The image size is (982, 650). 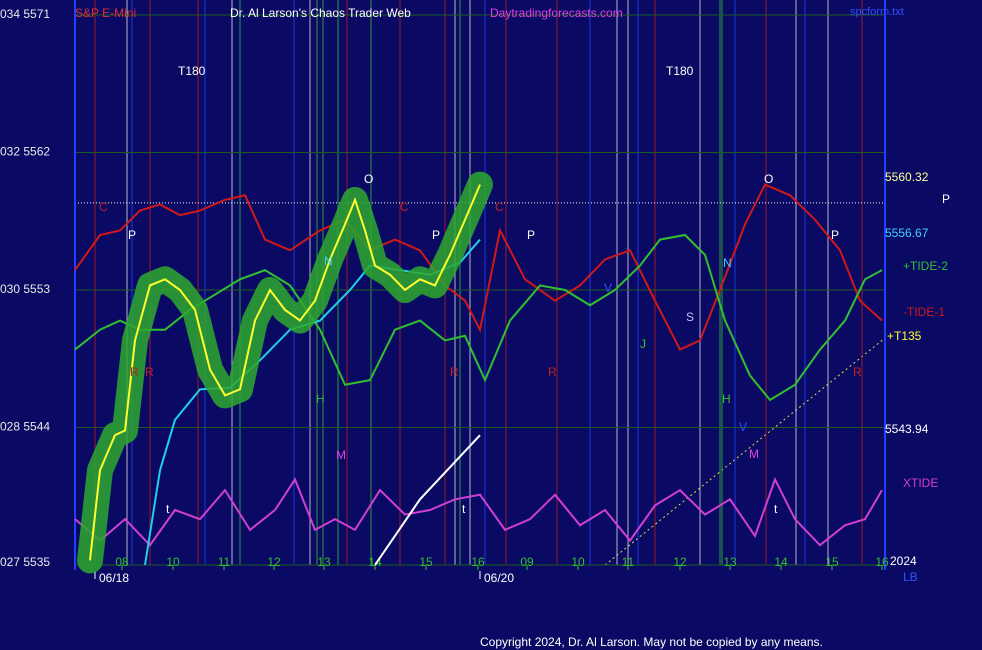 What do you see at coordinates (690, 317) in the screenshot?
I see `annotation: S` at bounding box center [690, 317].